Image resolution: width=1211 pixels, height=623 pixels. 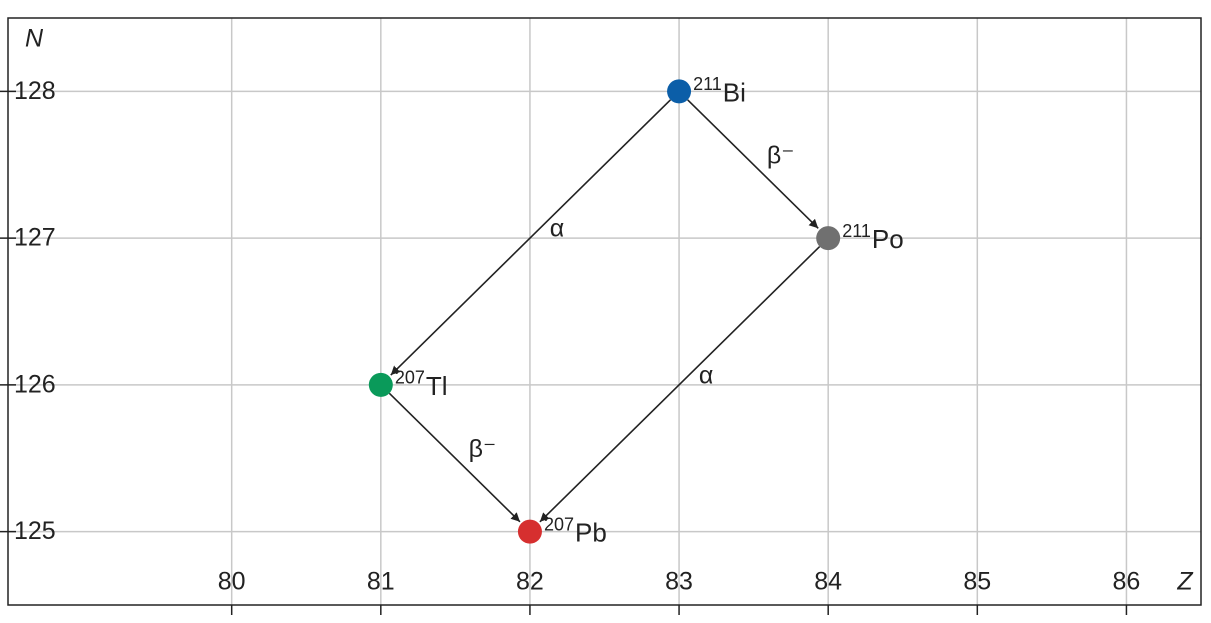 What do you see at coordinates (591, 533) in the screenshot?
I see `nuclide-symbol: Pb` at bounding box center [591, 533].